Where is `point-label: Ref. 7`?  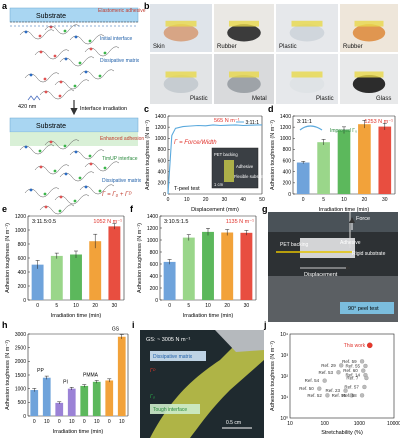 point-label: Ref. 7 is located at coordinates (352, 378).